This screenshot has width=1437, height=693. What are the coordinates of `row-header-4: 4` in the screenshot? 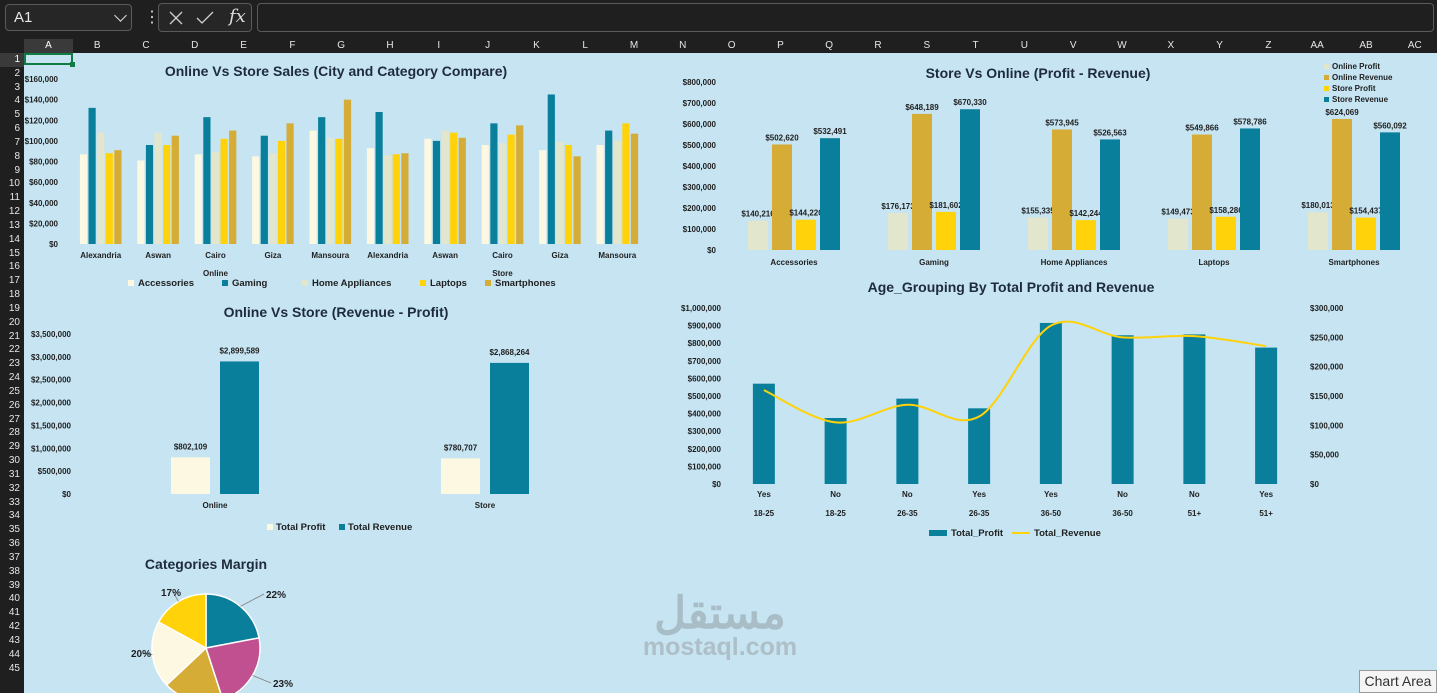 It's located at (17, 101).